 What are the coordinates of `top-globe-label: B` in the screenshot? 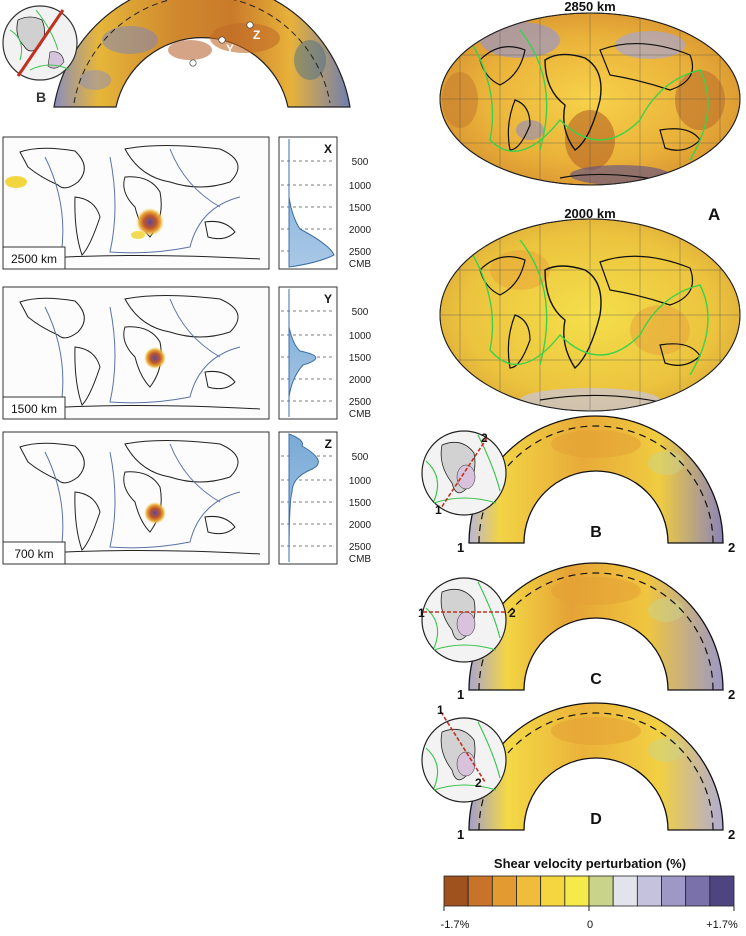 It's located at (41, 97).